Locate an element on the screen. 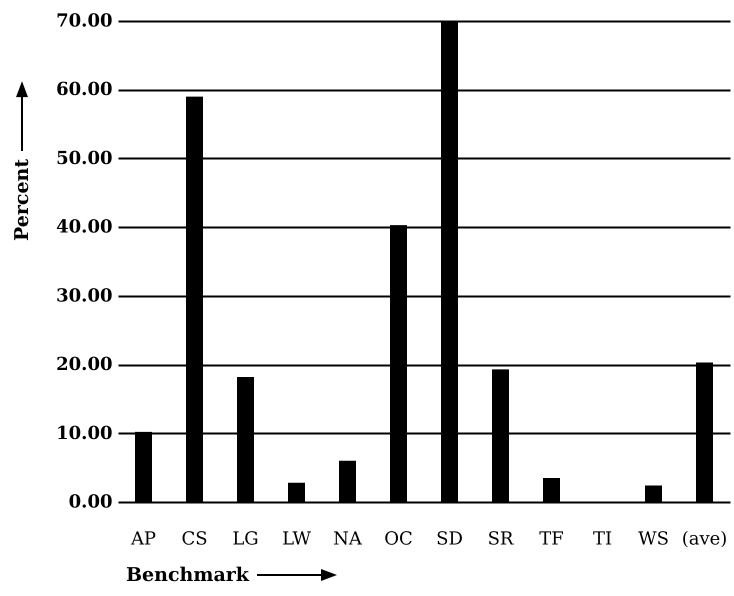  x-tick-label: (ave) is located at coordinates (705, 539).